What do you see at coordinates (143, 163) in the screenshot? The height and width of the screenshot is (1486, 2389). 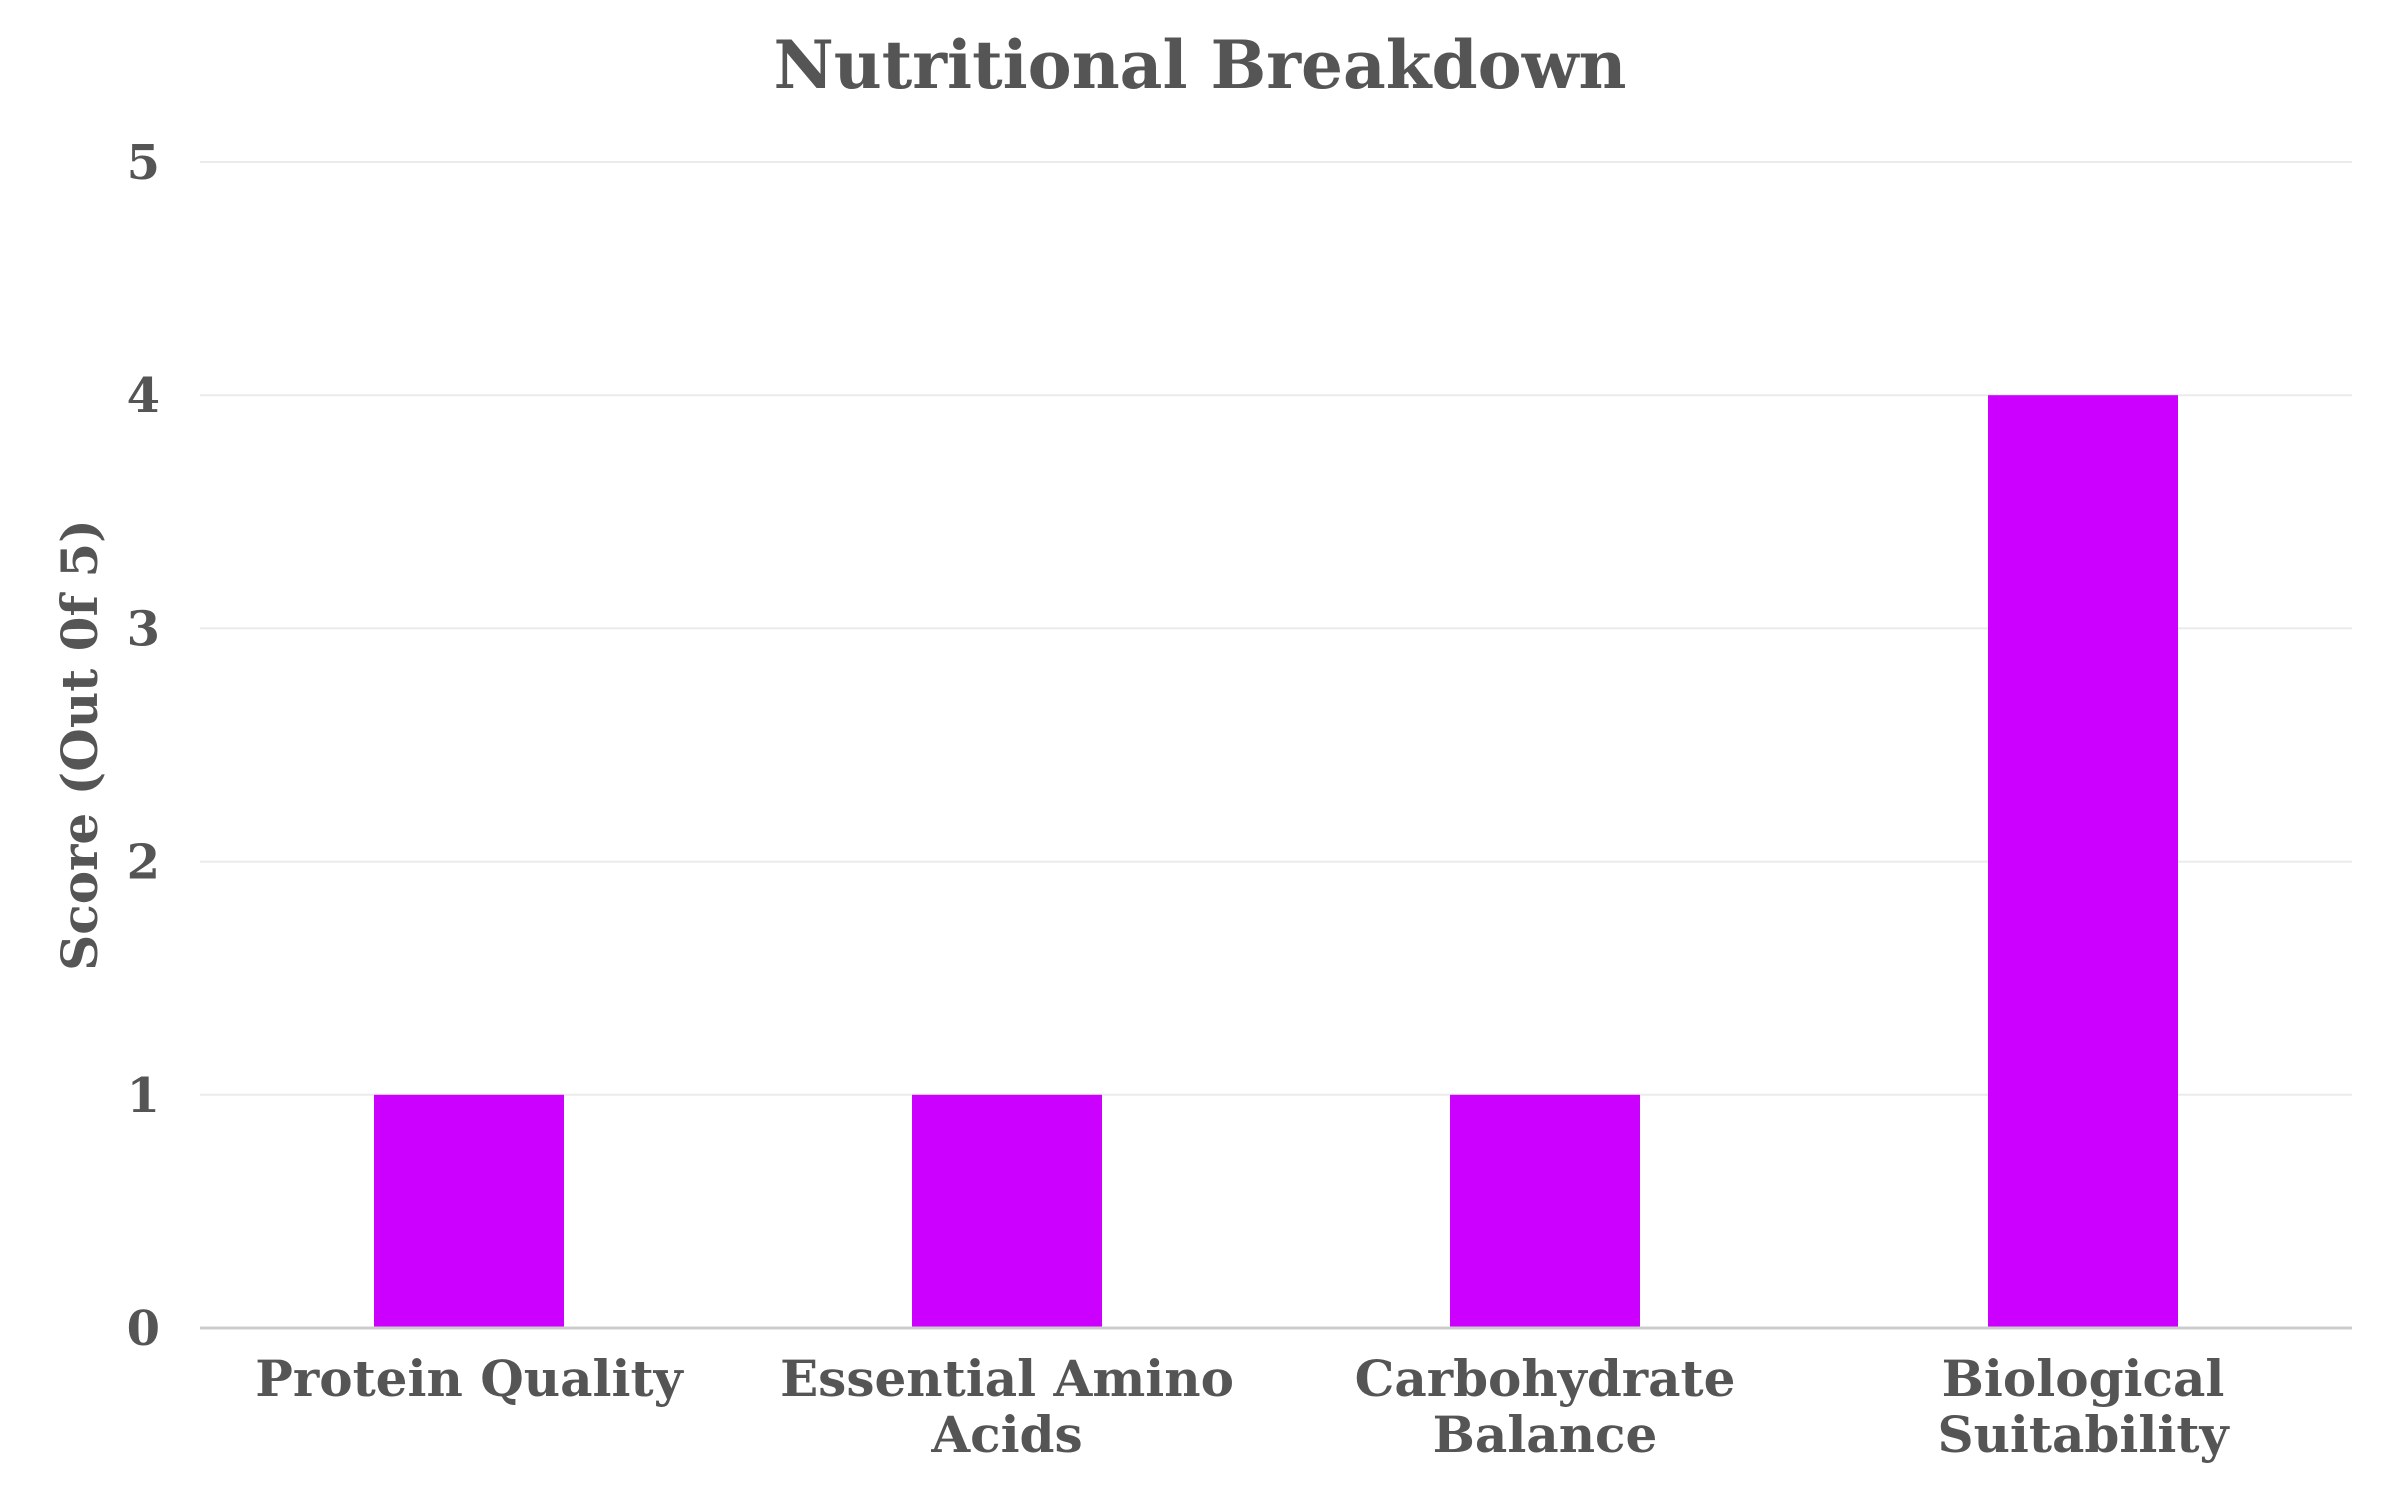 I see `y-tick-label: 5` at bounding box center [143, 163].